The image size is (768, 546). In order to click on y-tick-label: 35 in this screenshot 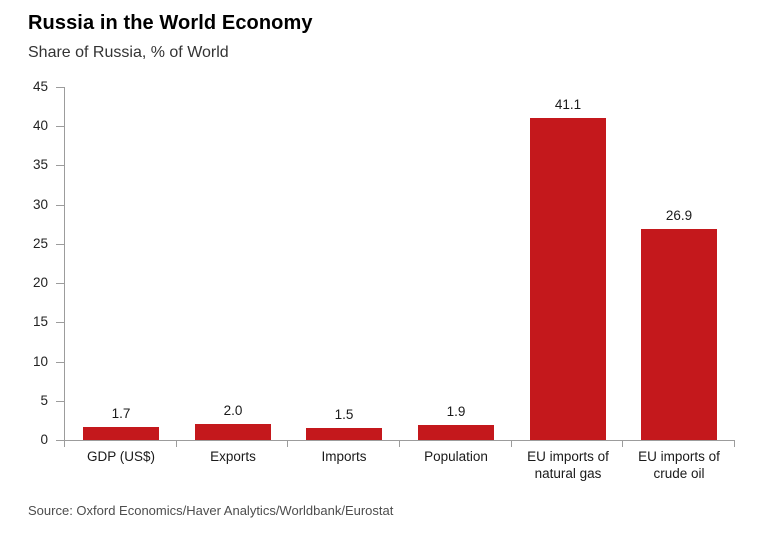, I will do `click(40, 165)`.